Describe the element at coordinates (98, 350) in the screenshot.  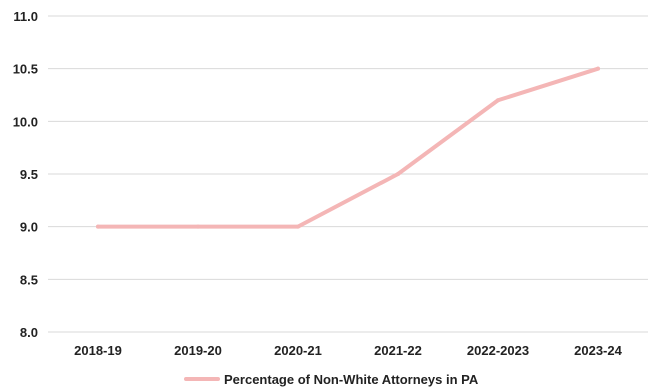
I see `x-tick-label: 2018-19` at that location.